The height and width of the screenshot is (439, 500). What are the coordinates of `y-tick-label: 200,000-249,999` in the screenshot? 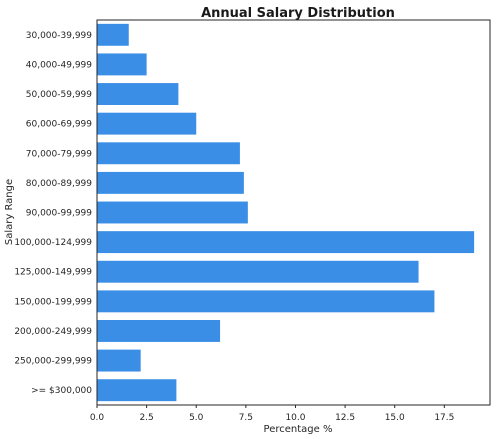 It's located at (53, 332).